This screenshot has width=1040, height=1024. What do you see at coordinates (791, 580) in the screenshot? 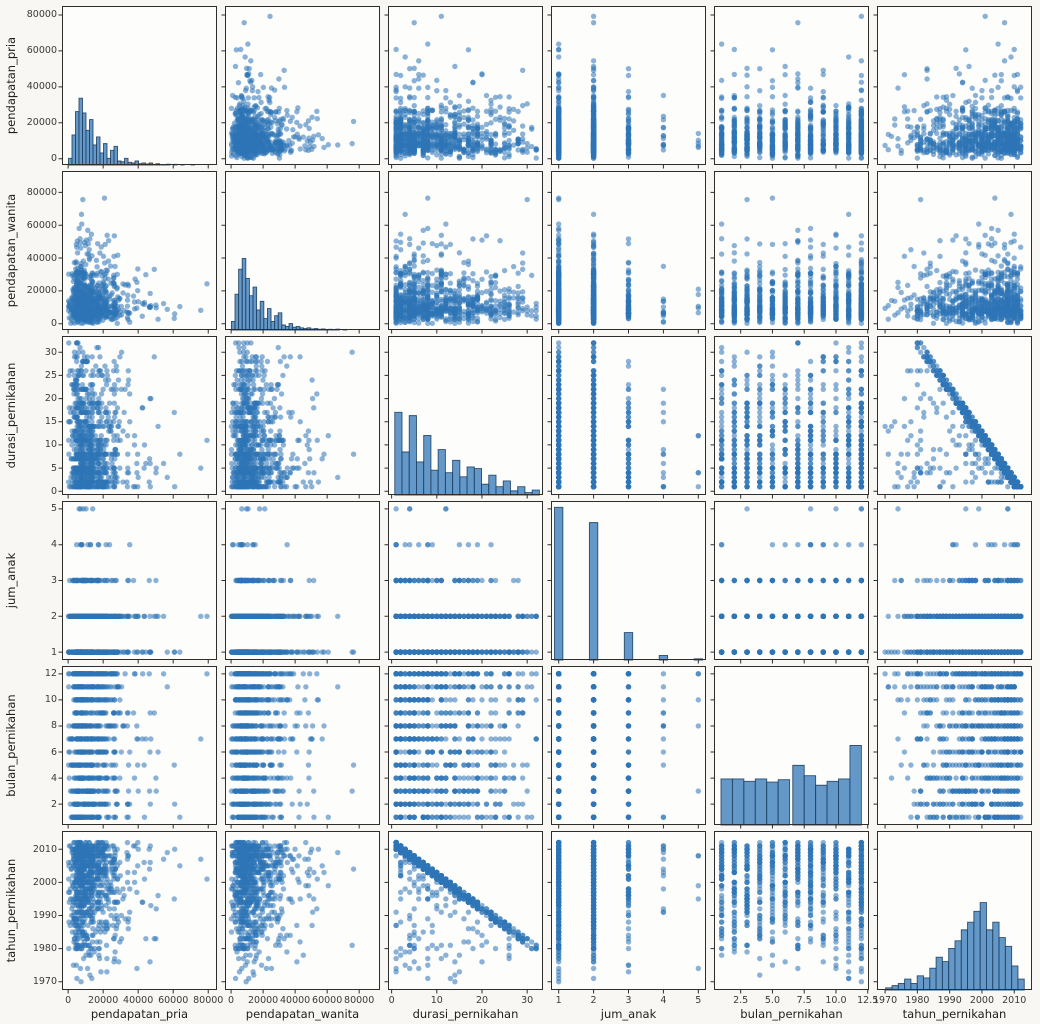
I see `cell-jum_anak-vs-bulan_pernikahan` at bounding box center [791, 580].